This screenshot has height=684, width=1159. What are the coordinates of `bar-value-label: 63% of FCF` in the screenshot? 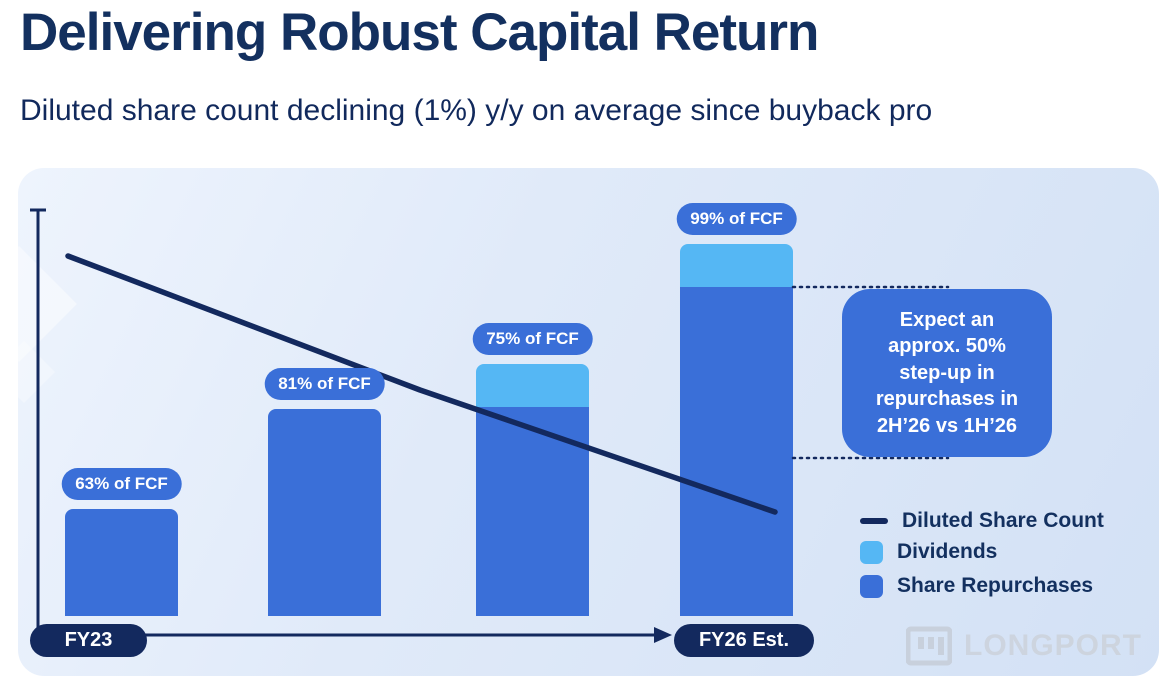 It's located at (121, 484).